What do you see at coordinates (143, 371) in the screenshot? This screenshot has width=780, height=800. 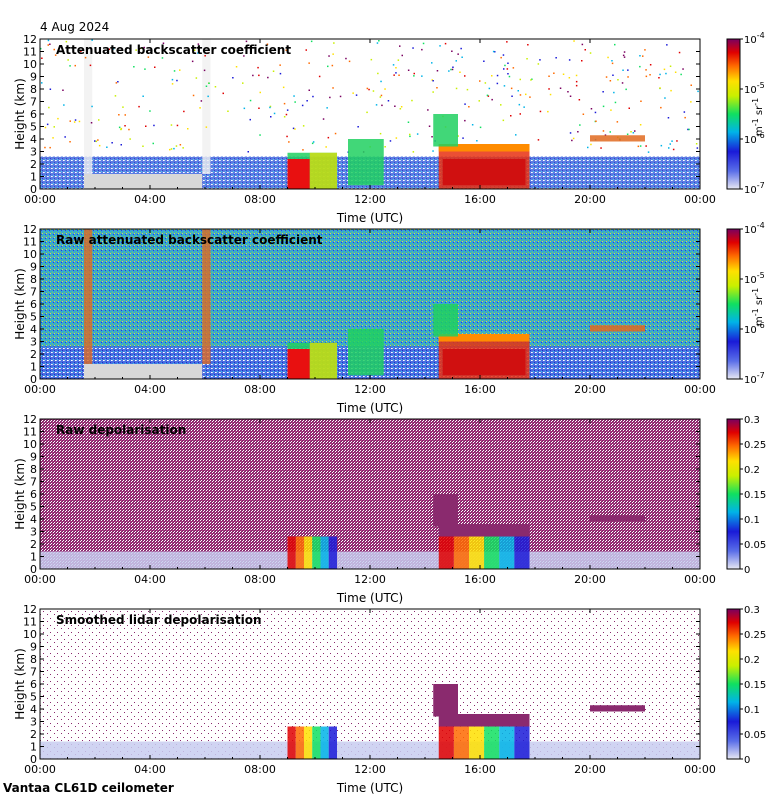 I see `data-gap` at bounding box center [143, 371].